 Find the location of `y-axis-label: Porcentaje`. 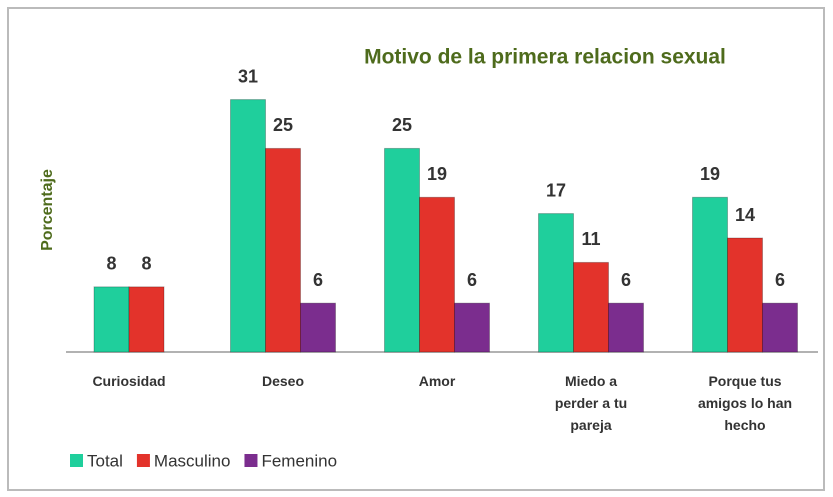

y-axis-label: Porcentaje is located at coordinates (47, 210).